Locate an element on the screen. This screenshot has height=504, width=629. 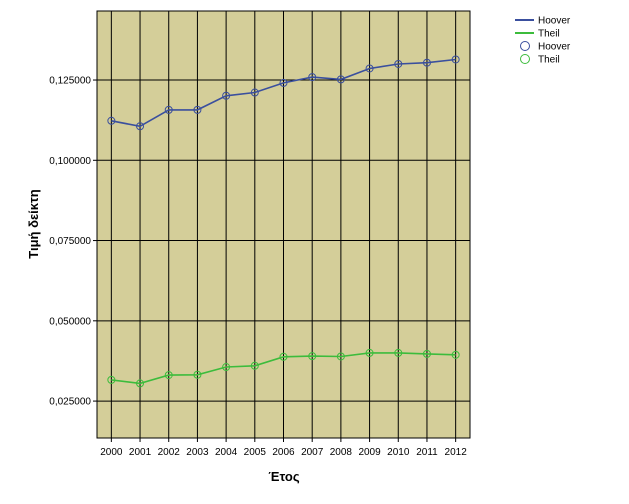
y-axis-title: Τιμή δείκτη is located at coordinates (33, 224).